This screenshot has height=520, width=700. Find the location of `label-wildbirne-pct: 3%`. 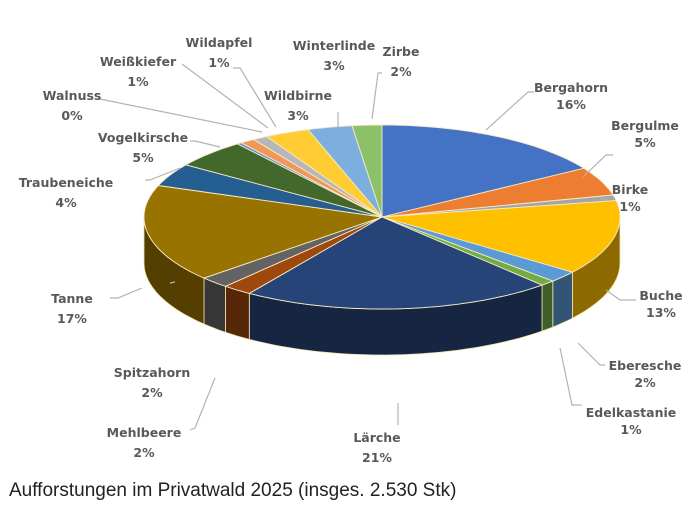

label-wildbirne-pct: 3% is located at coordinates (298, 115).